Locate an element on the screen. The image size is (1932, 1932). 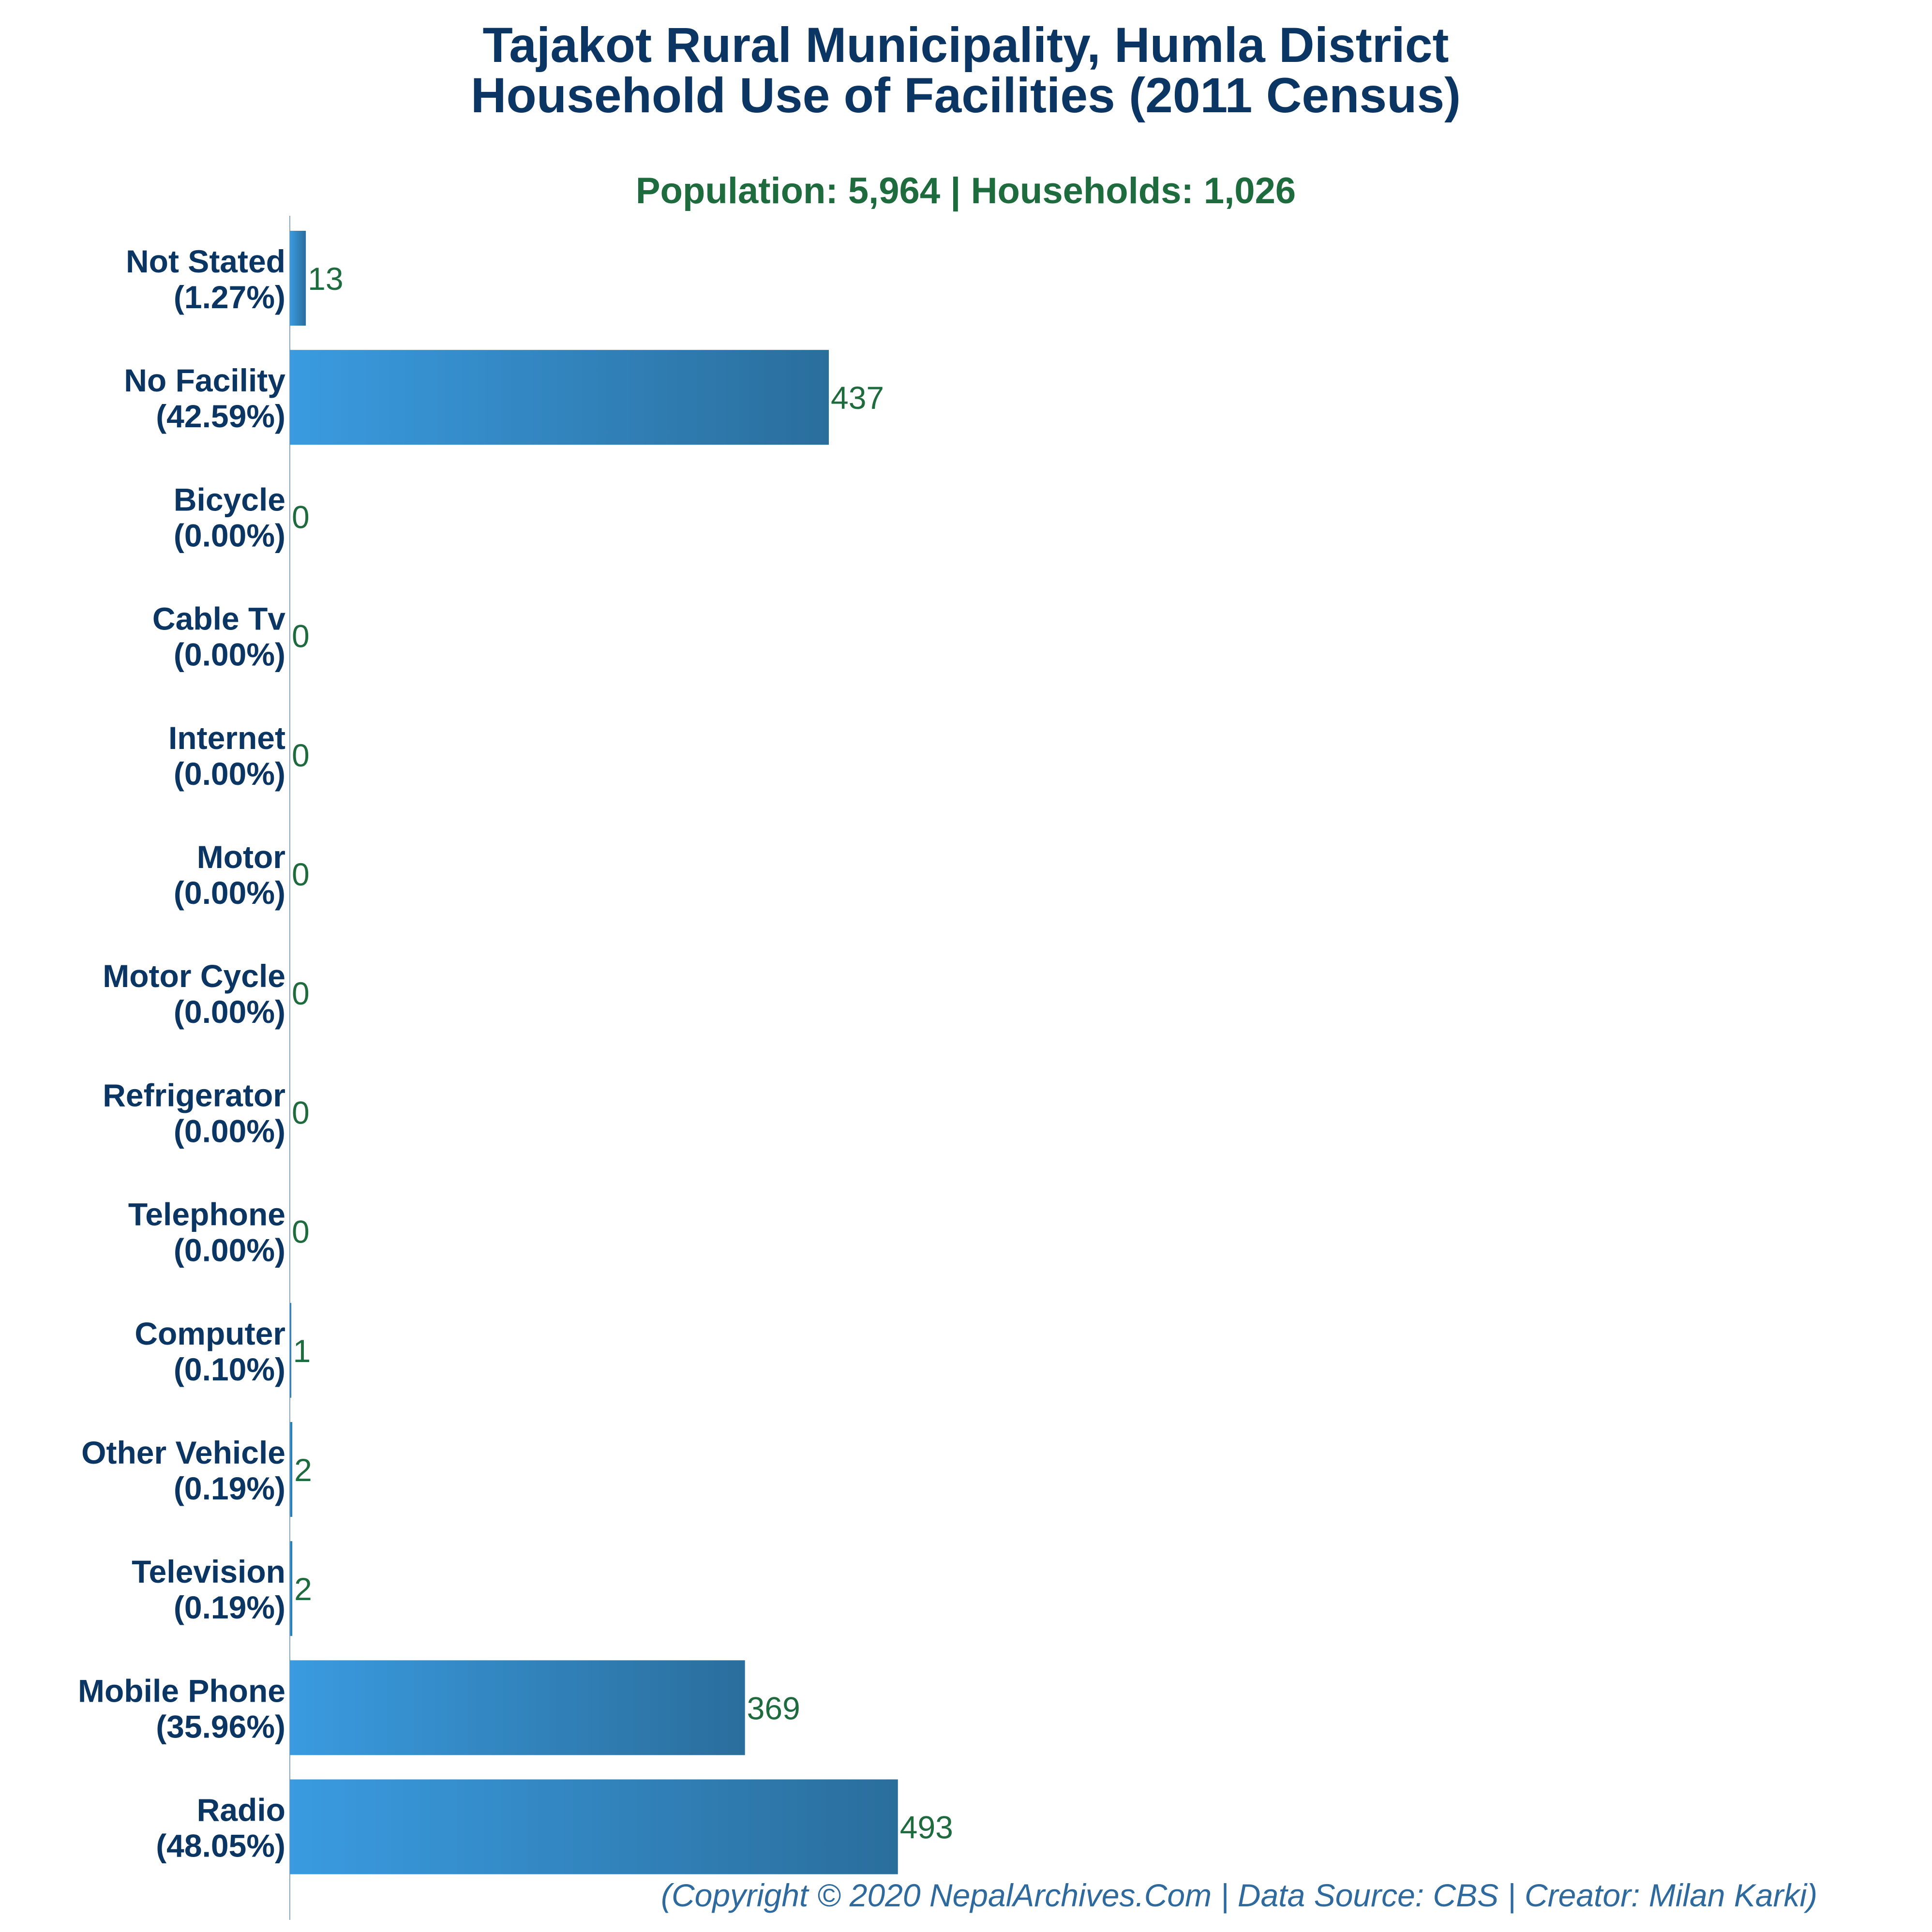
category-label: Motor (0.00%) is located at coordinates (229, 875).